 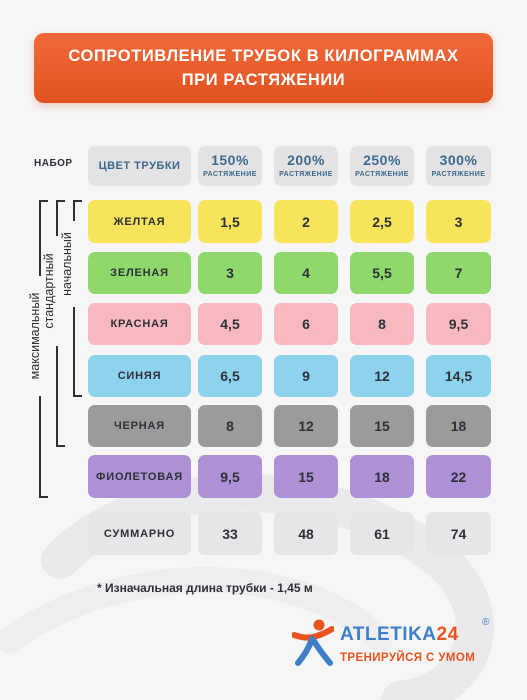 I want to click on total-value: 48, so click(x=306, y=533).